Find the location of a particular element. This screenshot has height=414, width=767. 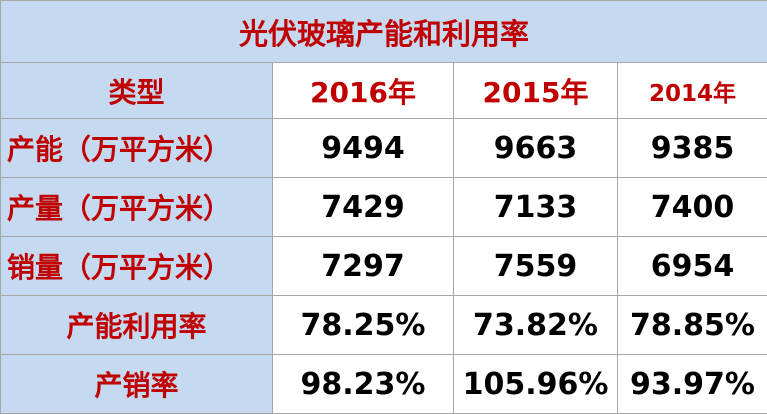

cell-value: 78.25% is located at coordinates (363, 325).